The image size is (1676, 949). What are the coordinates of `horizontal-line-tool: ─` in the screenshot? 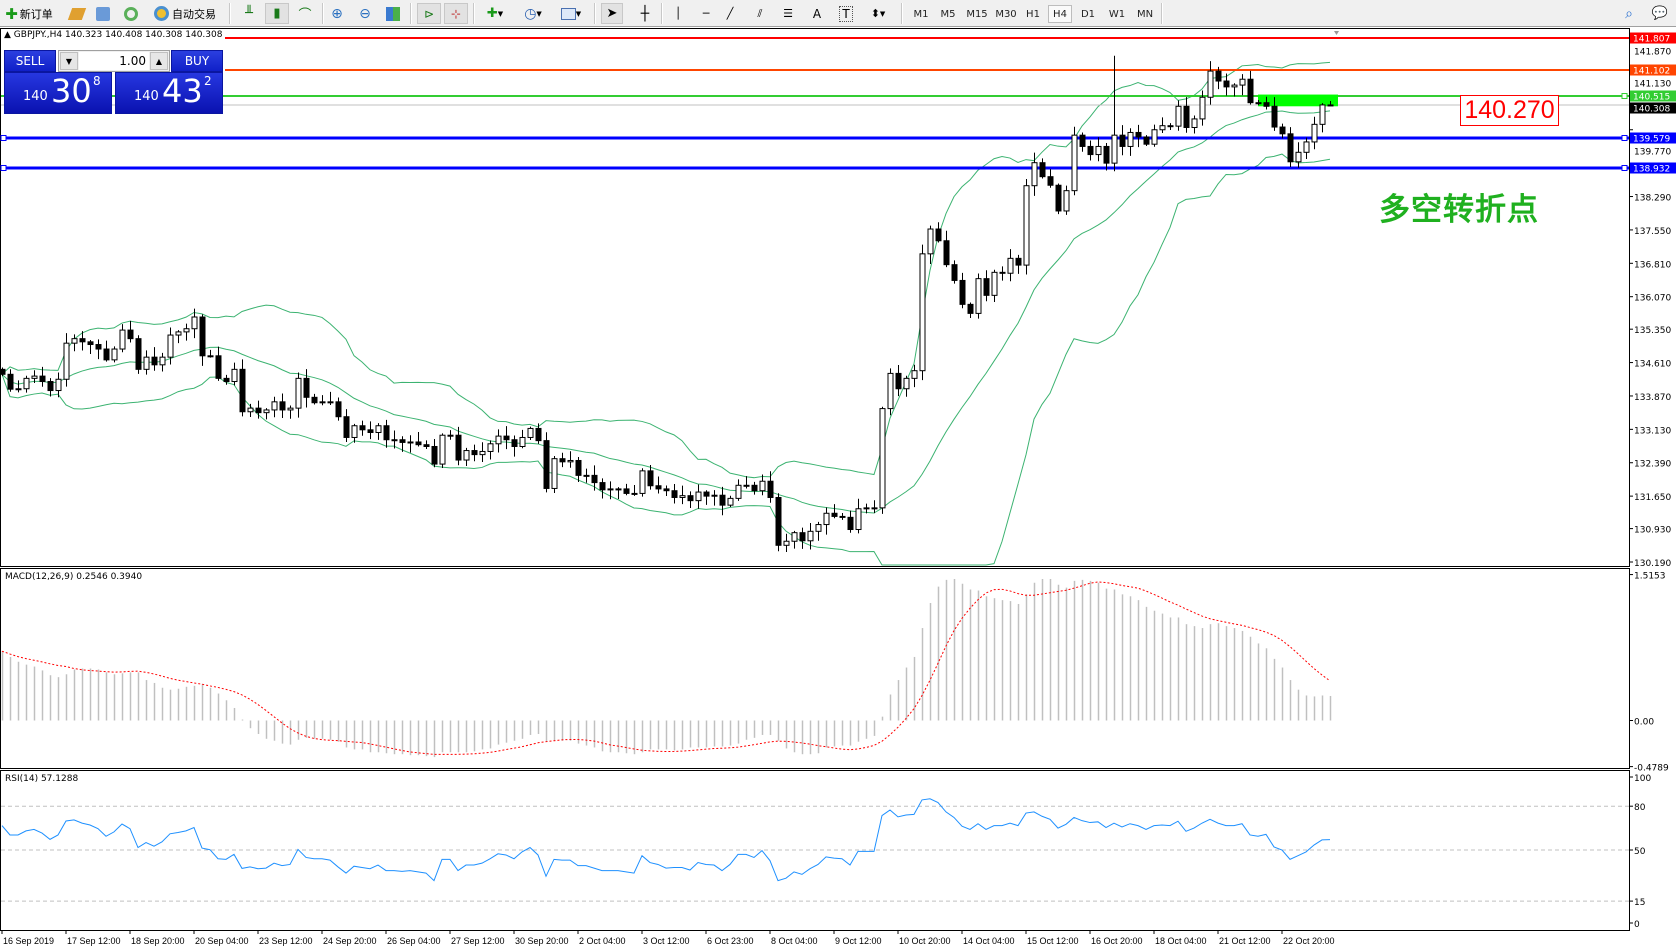 It's located at (706, 13).